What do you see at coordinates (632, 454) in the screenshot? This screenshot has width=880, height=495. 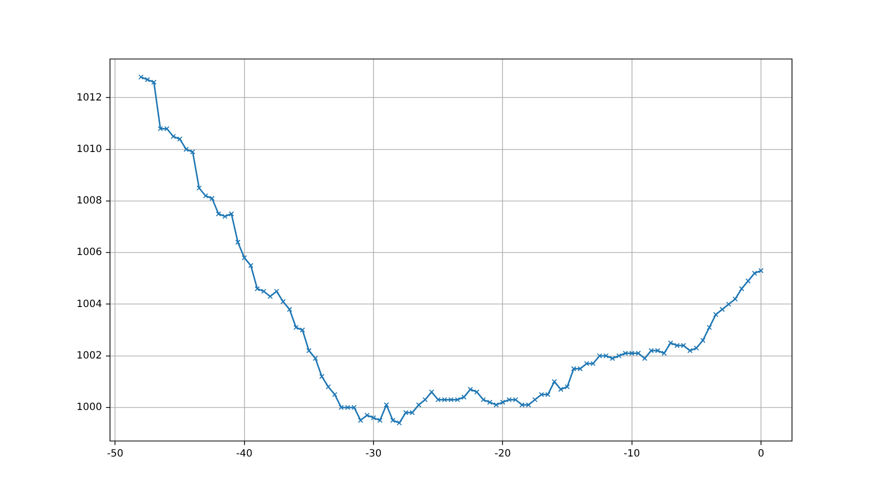 I see `x-tick-label: -10` at bounding box center [632, 454].